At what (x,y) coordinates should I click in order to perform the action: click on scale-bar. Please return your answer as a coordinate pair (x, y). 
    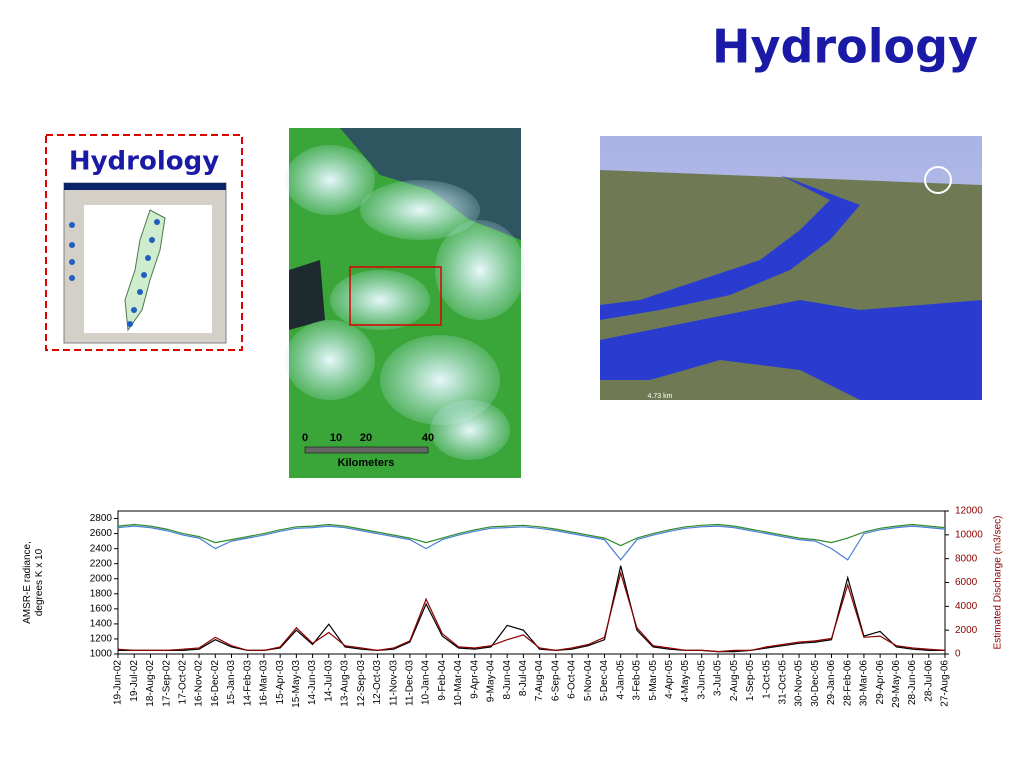
    Looking at the image, I should click on (366, 450).